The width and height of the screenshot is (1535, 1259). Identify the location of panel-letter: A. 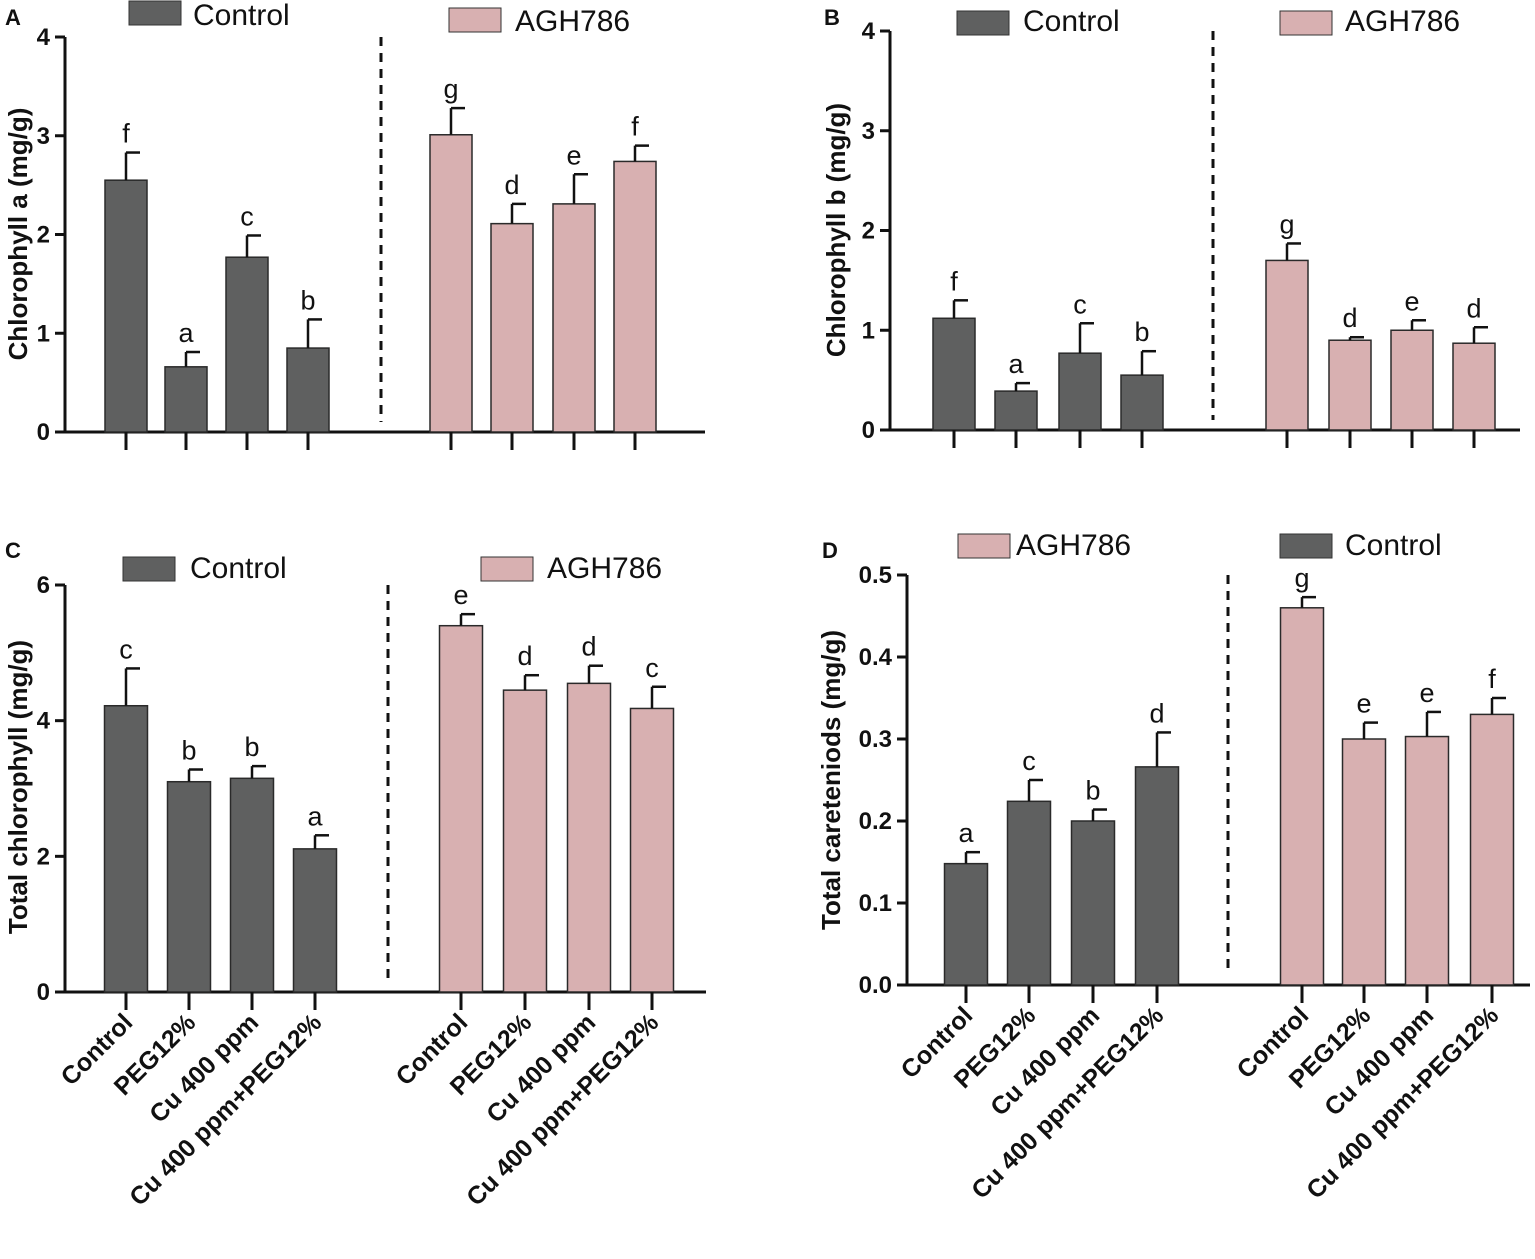
(13, 17).